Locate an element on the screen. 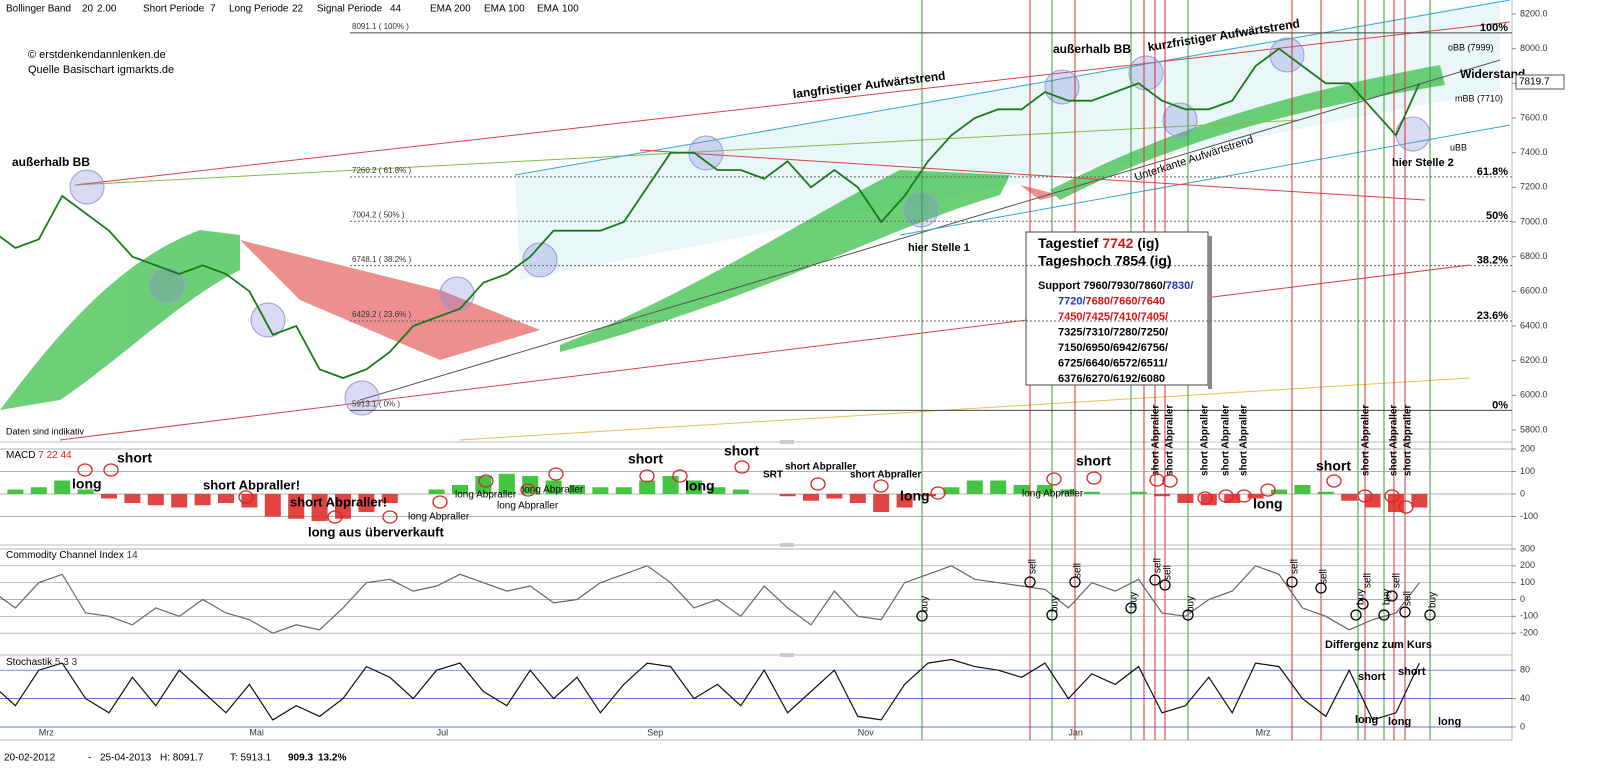 Image resolution: width=1600 pixels, height=783 pixels. x-tick-label: Jul is located at coordinates (443, 732).